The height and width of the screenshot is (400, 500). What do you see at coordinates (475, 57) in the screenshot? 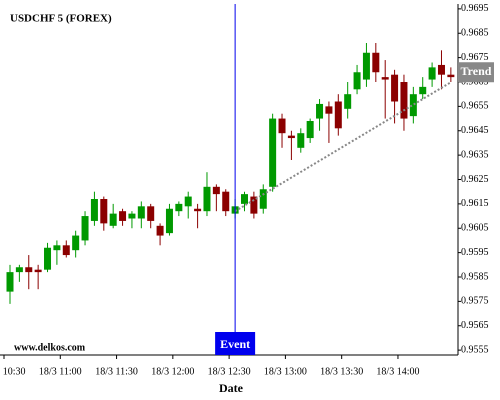
I see `y-tick-label: 0.9675` at bounding box center [475, 57].